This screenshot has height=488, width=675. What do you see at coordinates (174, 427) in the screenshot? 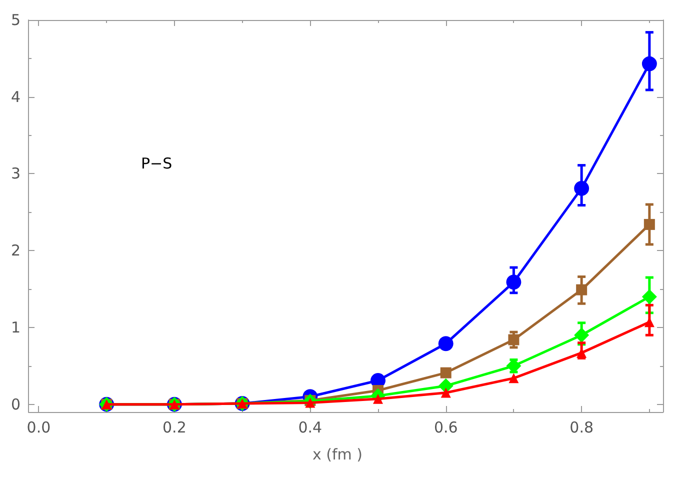
I see `x-tick-label: 0.2` at bounding box center [174, 427].